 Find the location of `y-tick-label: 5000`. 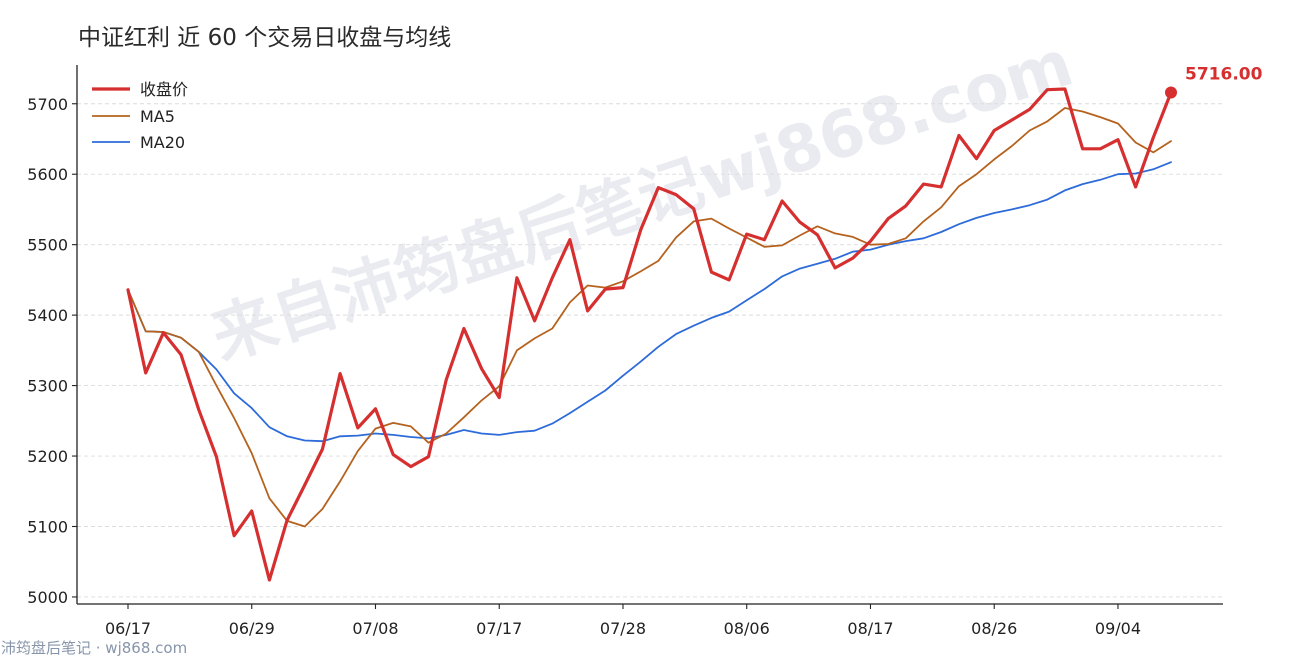

y-tick-label: 5000 is located at coordinates (47, 597).